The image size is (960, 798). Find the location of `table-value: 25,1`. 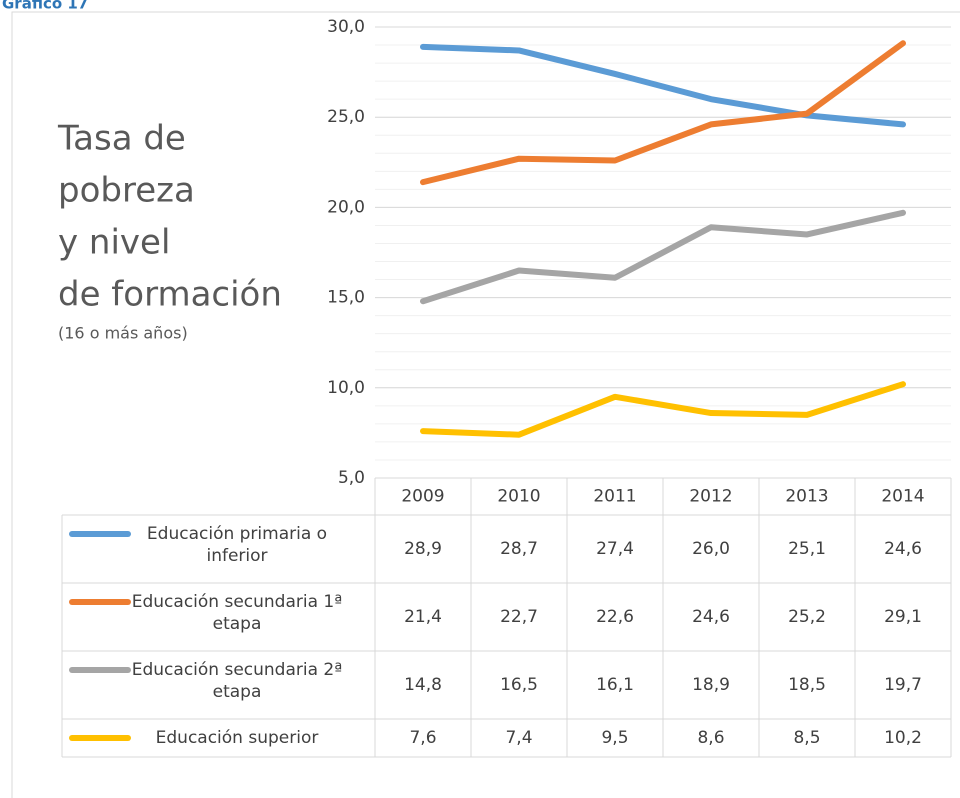

table-value: 25,1 is located at coordinates (807, 549).